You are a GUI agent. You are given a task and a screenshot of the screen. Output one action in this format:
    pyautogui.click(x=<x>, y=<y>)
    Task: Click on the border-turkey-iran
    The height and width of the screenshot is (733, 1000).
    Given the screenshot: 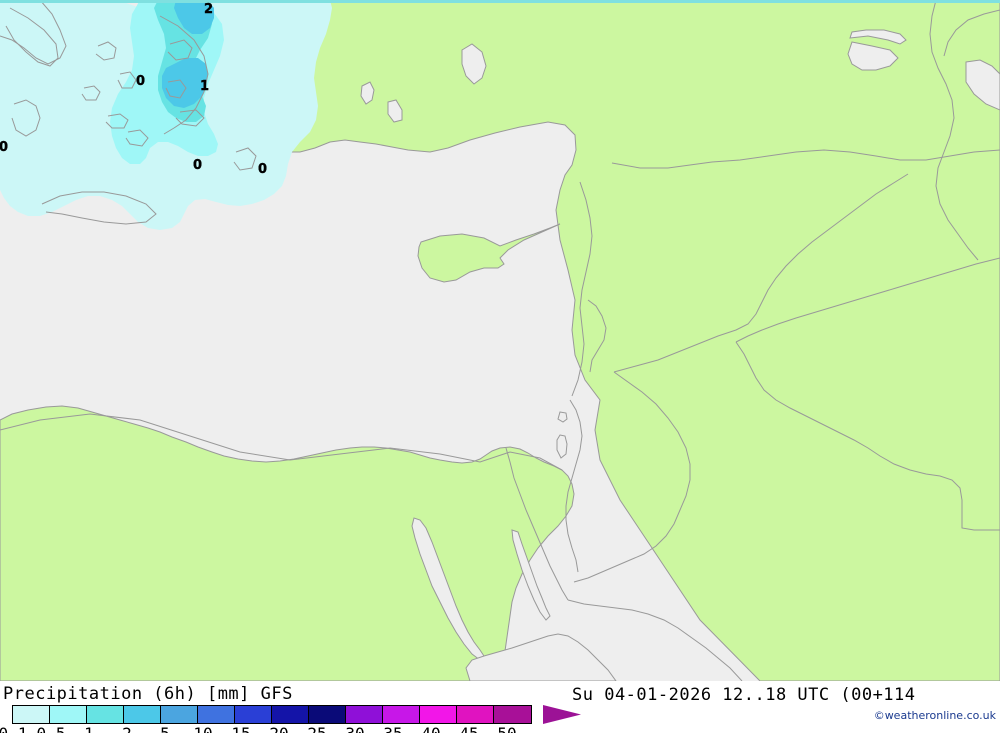 What is the action you would take?
    pyautogui.click(x=971, y=33)
    